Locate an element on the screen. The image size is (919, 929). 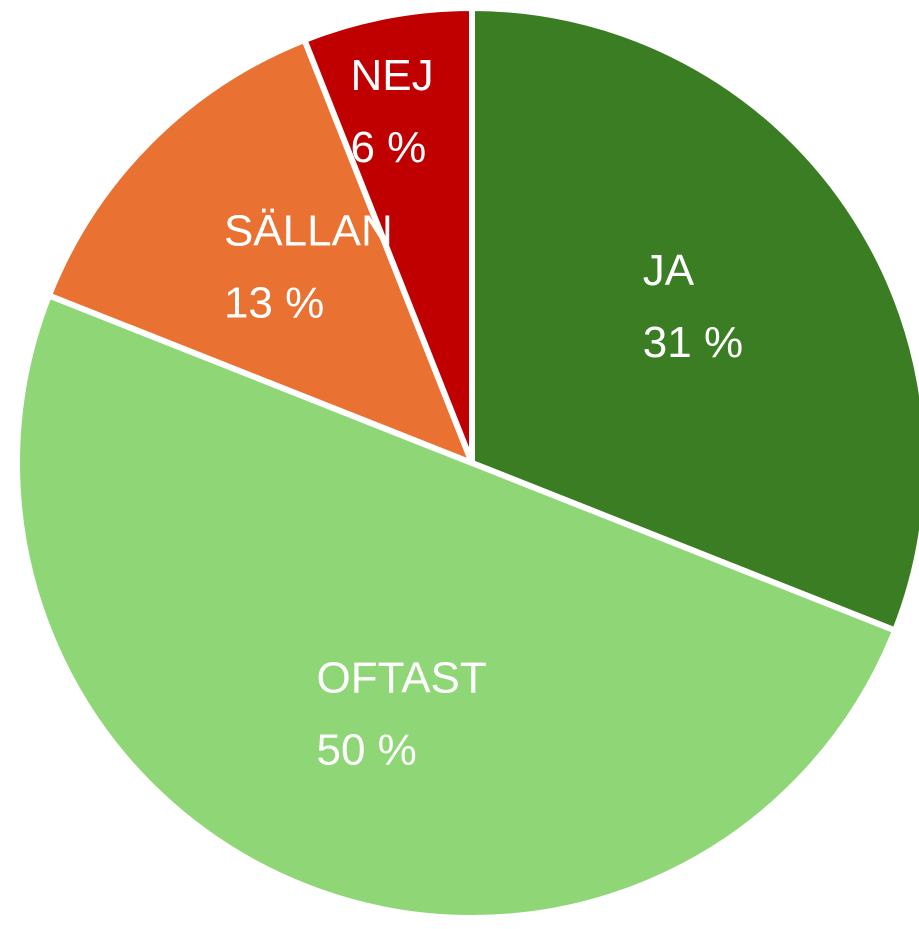
pie-slice is located at coordinates (388, 235).